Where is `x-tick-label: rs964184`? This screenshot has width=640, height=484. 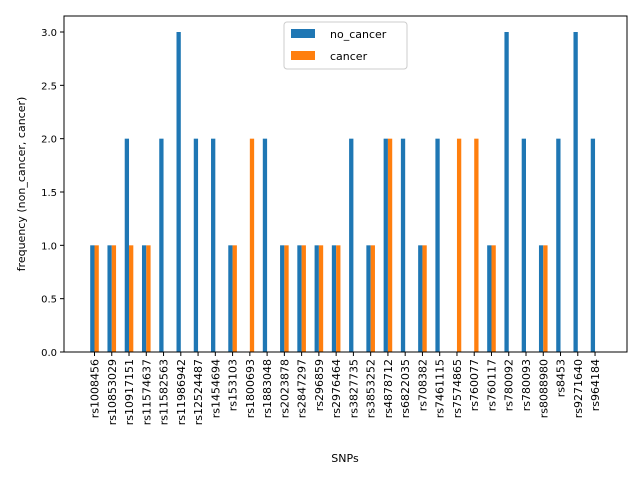 x-tick-label: rs964184 is located at coordinates (595, 385).